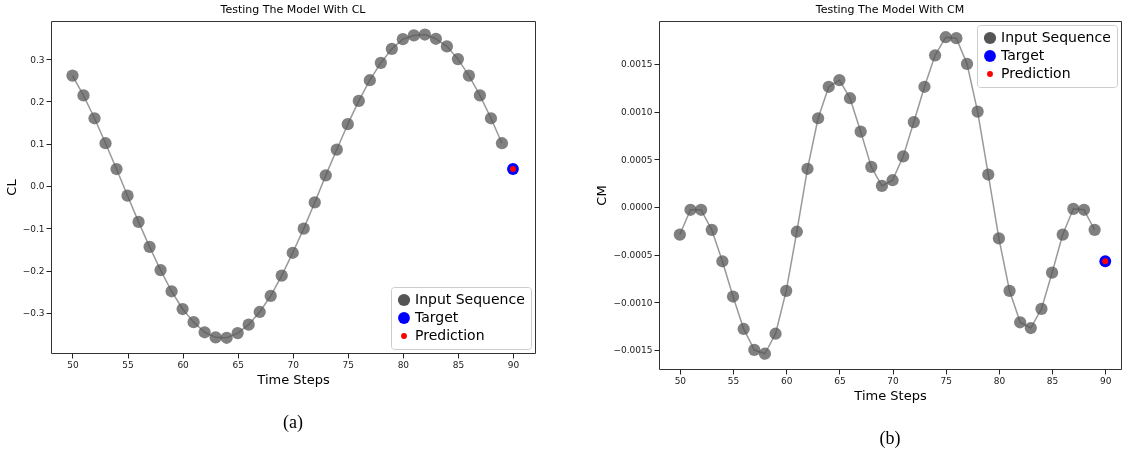  Describe the element at coordinates (889, 9) in the screenshot. I see `chart-title: Testing The Model With CM` at that location.